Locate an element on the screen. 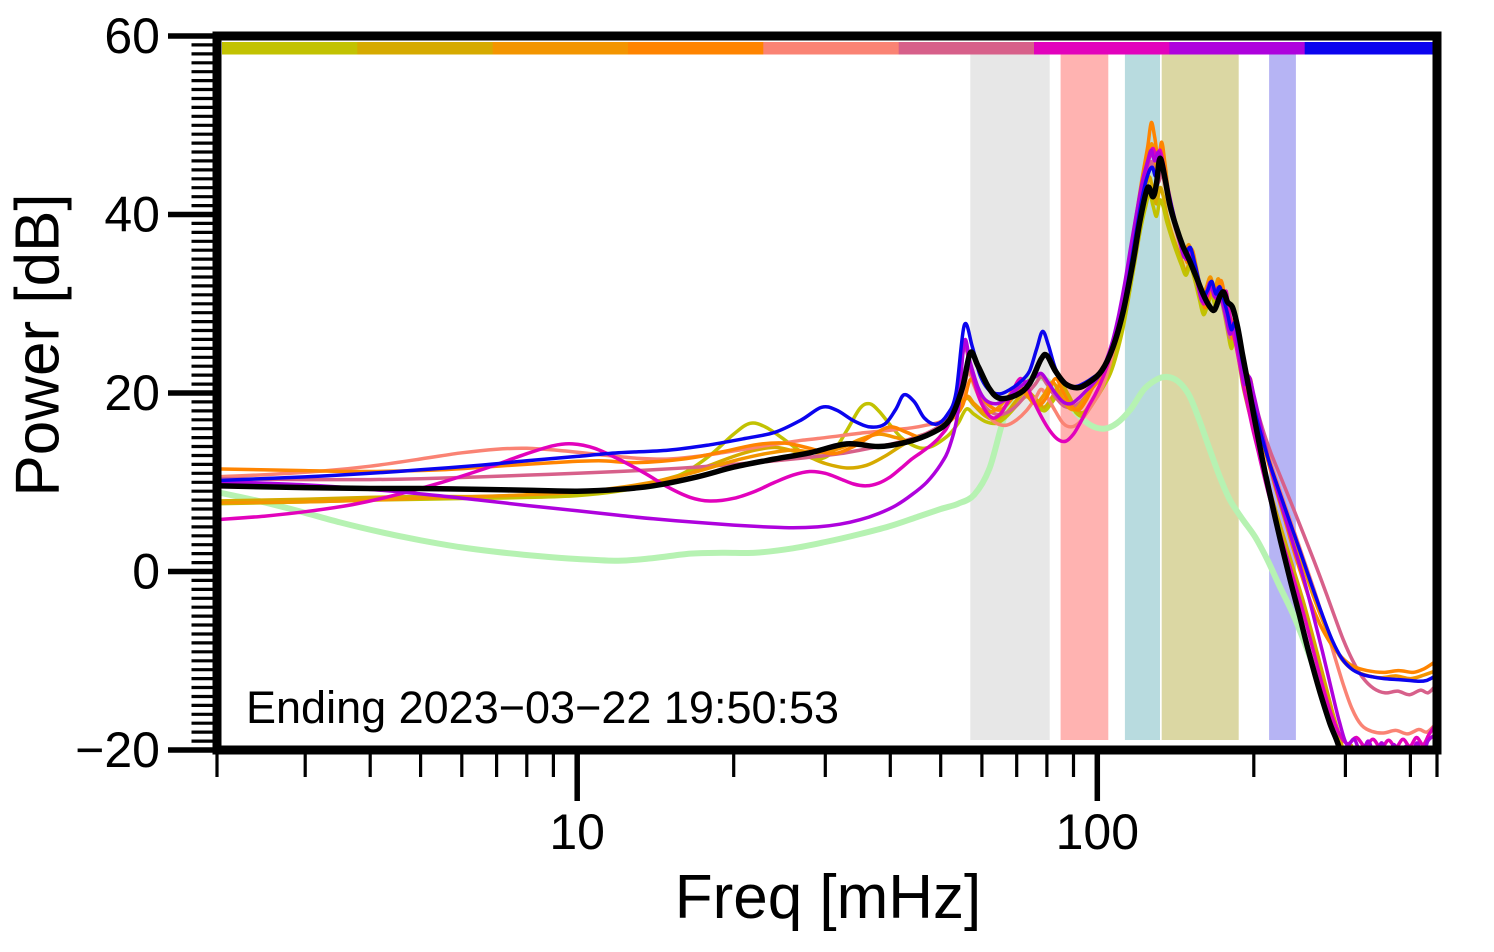 This screenshot has width=1494, height=952. time-colorbar is located at coordinates (831, 48).